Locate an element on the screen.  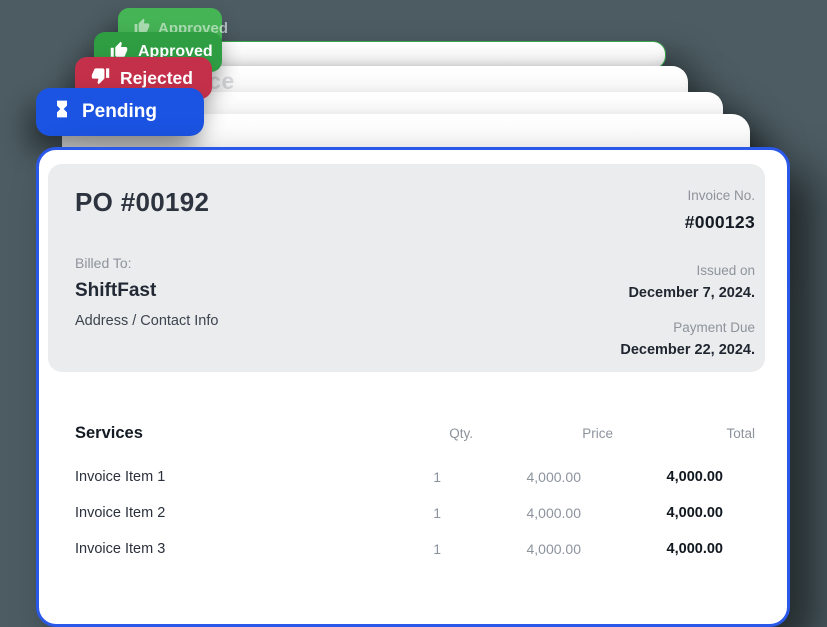
status-badge-label: Rejected is located at coordinates (156, 77).